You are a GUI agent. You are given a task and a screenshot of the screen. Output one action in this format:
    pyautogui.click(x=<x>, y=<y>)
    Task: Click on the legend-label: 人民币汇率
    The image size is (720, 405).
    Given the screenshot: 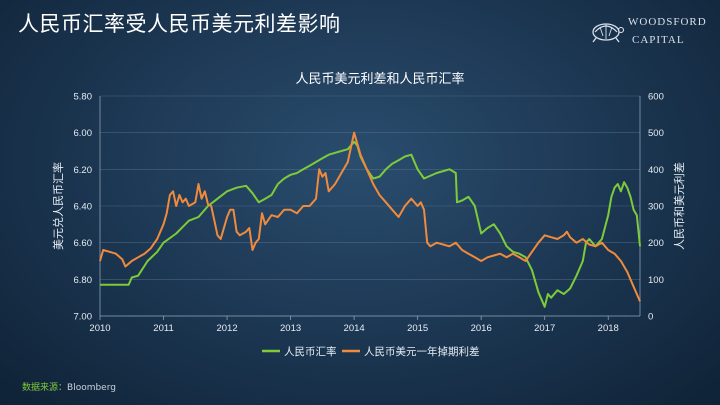 What is the action you would take?
    pyautogui.click(x=310, y=351)
    